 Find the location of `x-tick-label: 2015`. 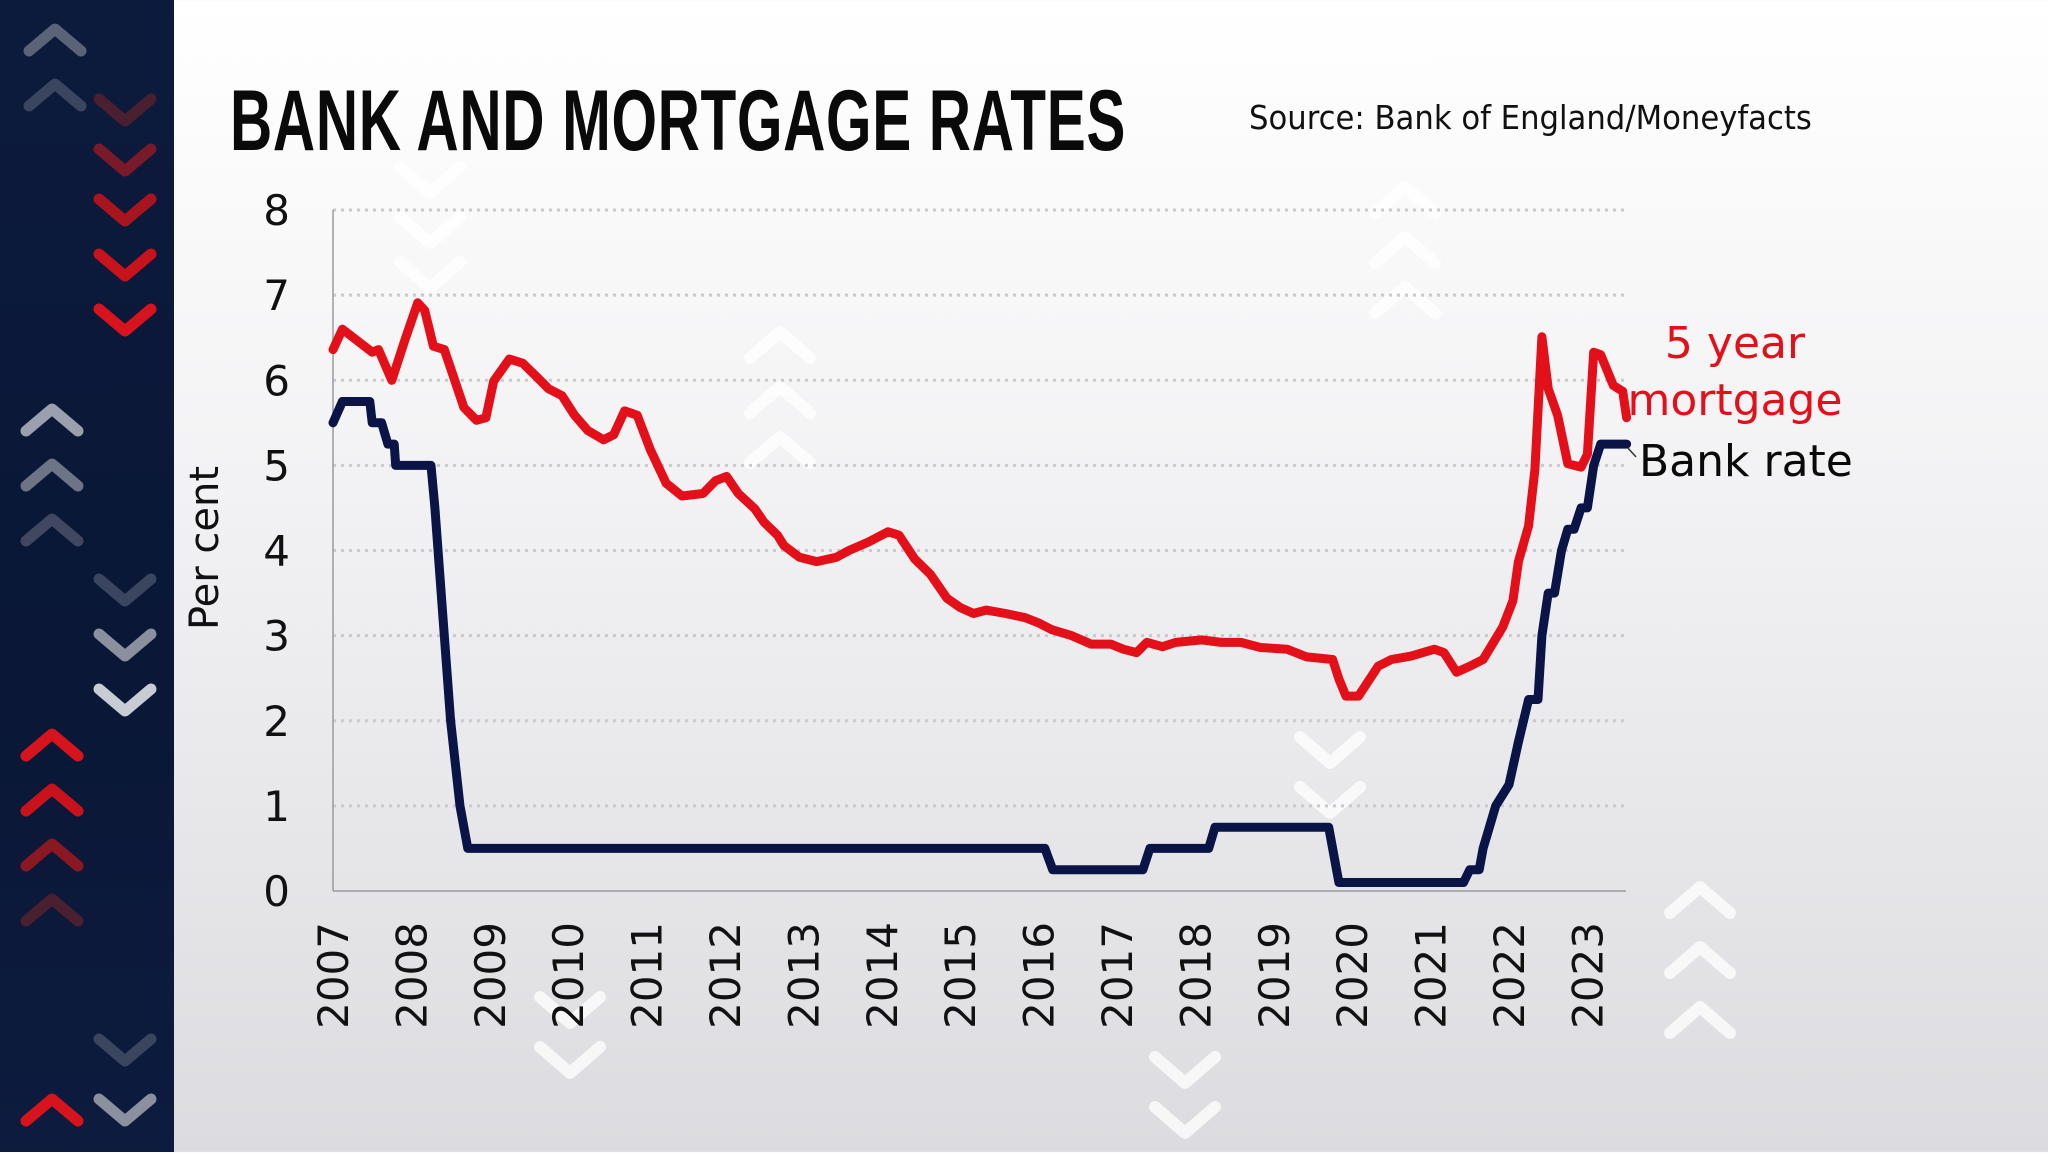

x-tick-label: 2015 is located at coordinates (960, 975).